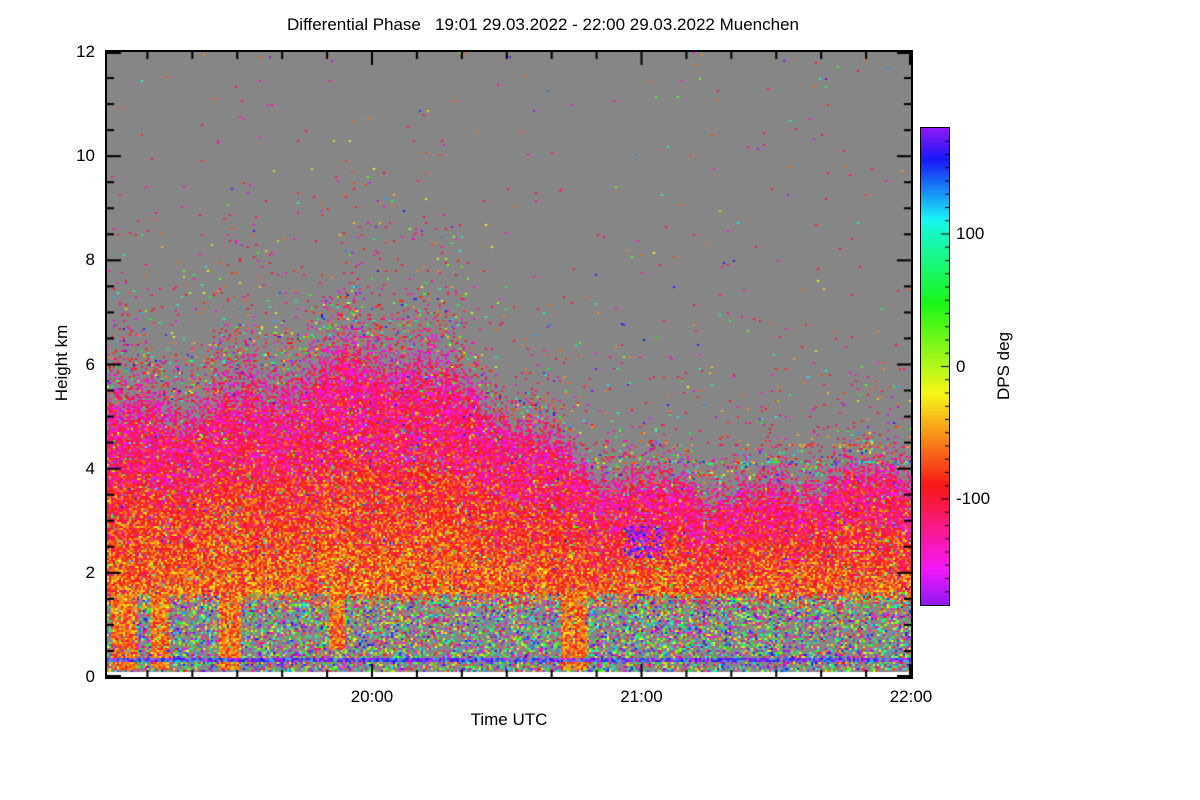  I want to click on colorbar-frame, so click(935, 366).